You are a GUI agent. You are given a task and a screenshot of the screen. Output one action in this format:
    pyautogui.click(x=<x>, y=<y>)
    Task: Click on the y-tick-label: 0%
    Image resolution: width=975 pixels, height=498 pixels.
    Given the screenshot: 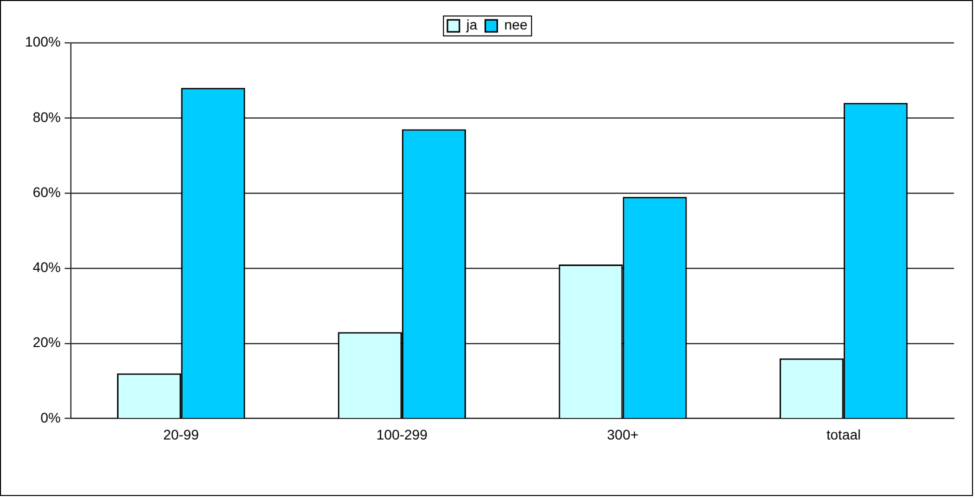 What is the action you would take?
    pyautogui.click(x=50, y=417)
    